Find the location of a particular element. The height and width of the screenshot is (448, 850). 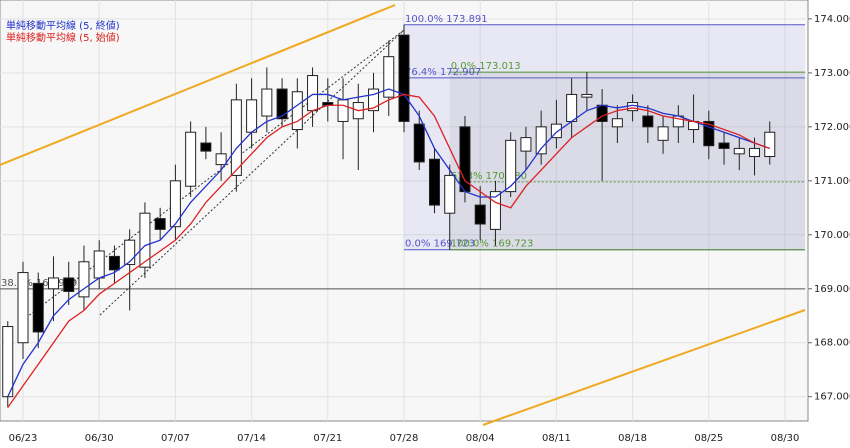

y-tick-label: 167.000 is located at coordinates (832, 397).